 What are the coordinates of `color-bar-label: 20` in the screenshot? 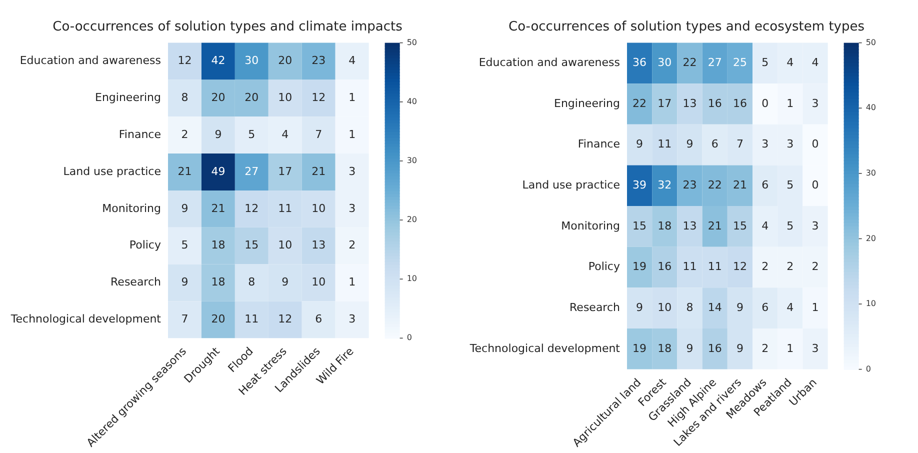 It's located at (871, 238).